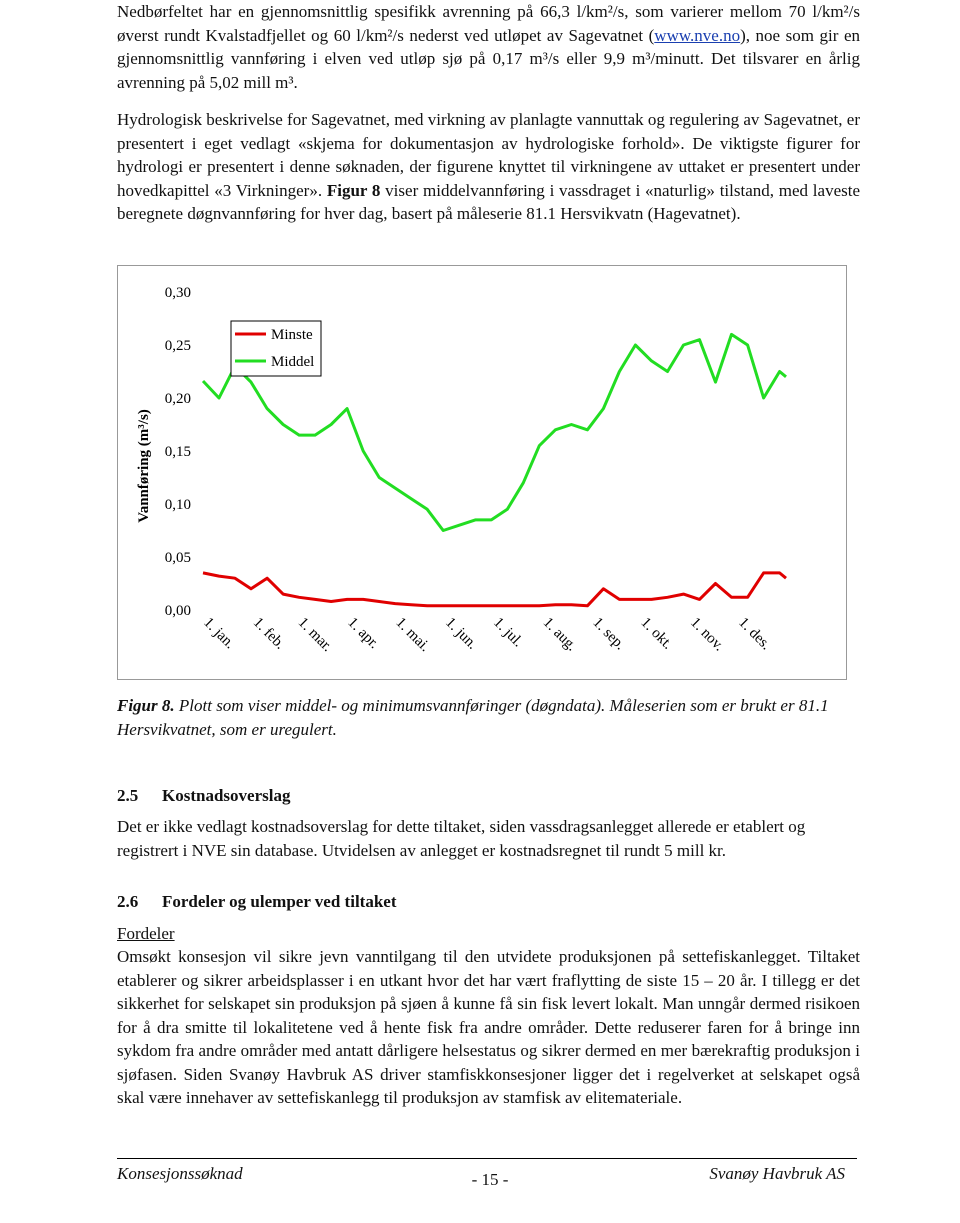 The image size is (960, 1223). I want to click on page-number: - 15 -, so click(490, 1179).